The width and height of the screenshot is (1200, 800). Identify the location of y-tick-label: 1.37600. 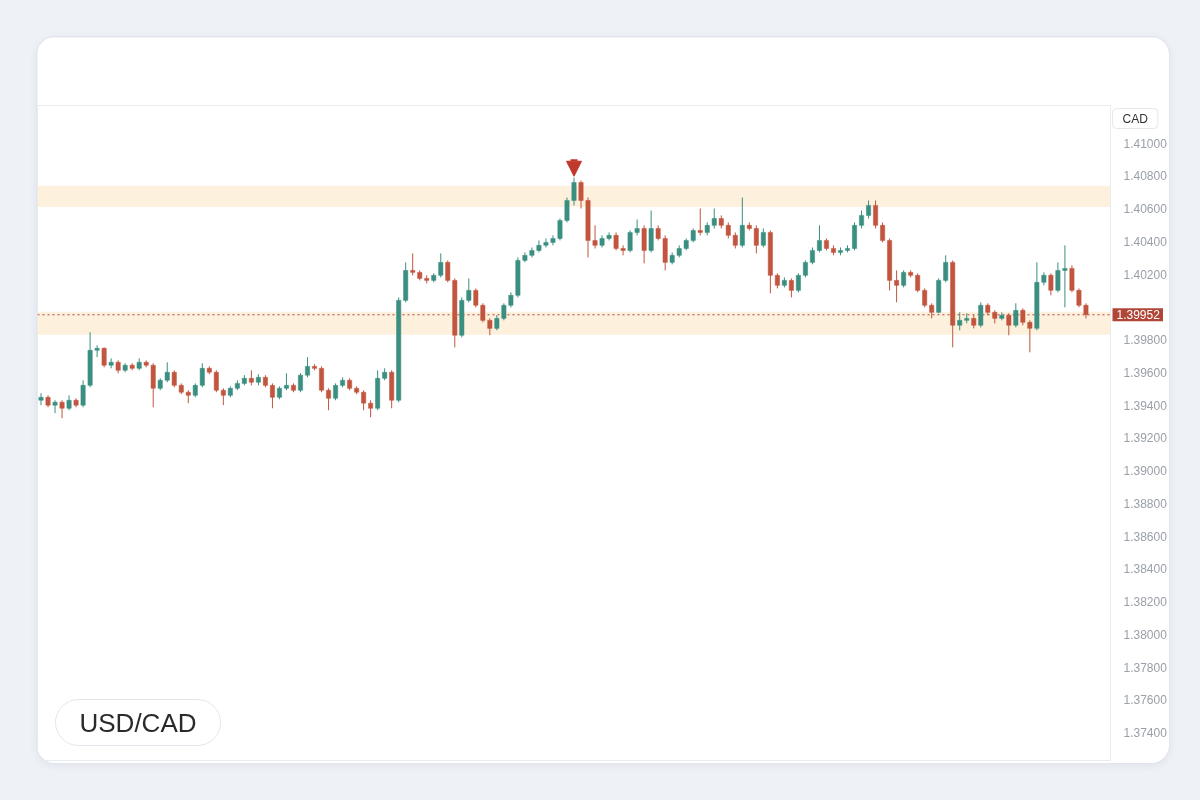
(1145, 700).